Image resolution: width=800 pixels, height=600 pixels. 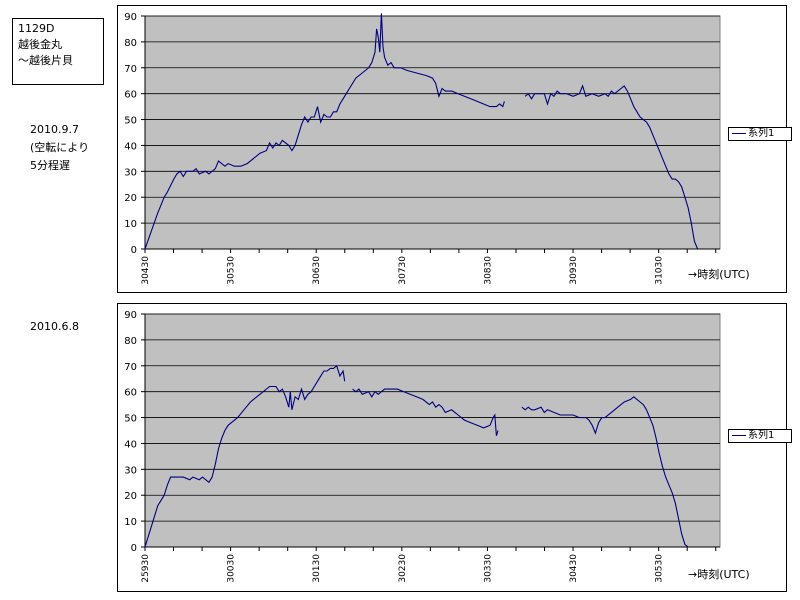 What do you see at coordinates (45, 60) in the screenshot?
I see `train-destination: ～越後片貝` at bounding box center [45, 60].